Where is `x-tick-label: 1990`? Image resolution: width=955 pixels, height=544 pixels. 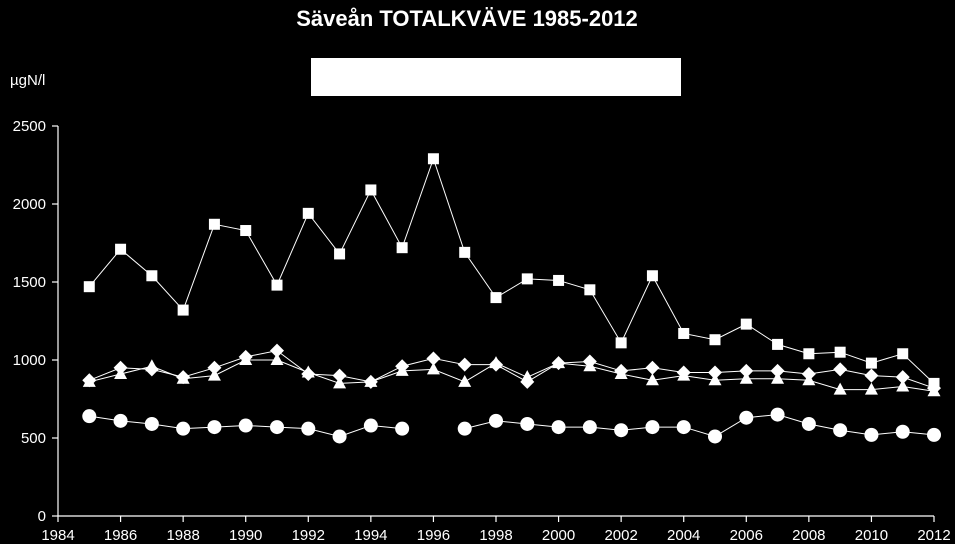
x-tick-label: 1990 is located at coordinates (245, 535).